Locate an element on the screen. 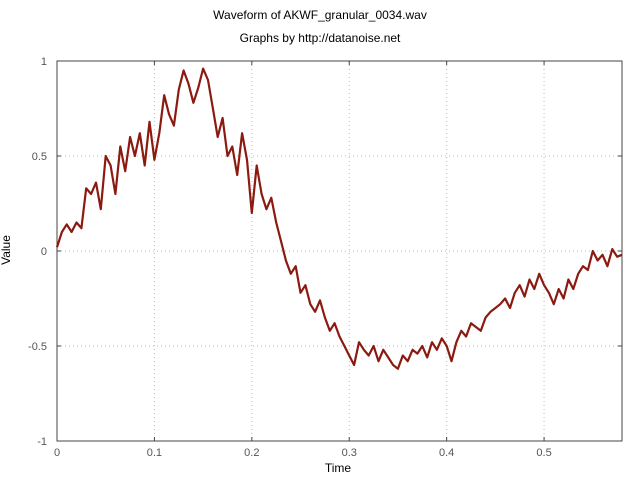 The height and width of the screenshot is (480, 640). x-tick-label: 0 is located at coordinates (57, 453).